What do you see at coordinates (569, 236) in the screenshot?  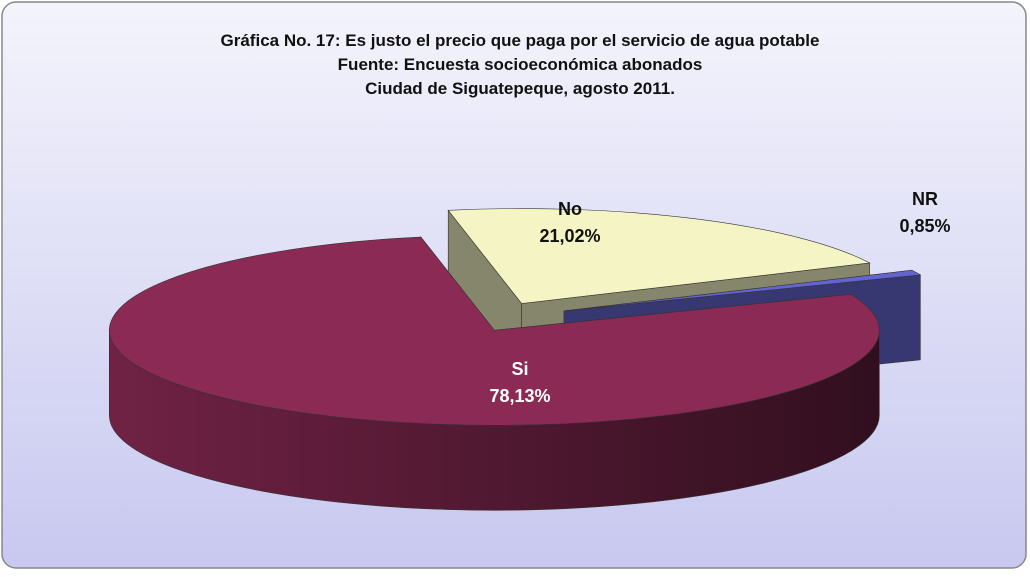 I see `value-label: 21,02%` at bounding box center [569, 236].